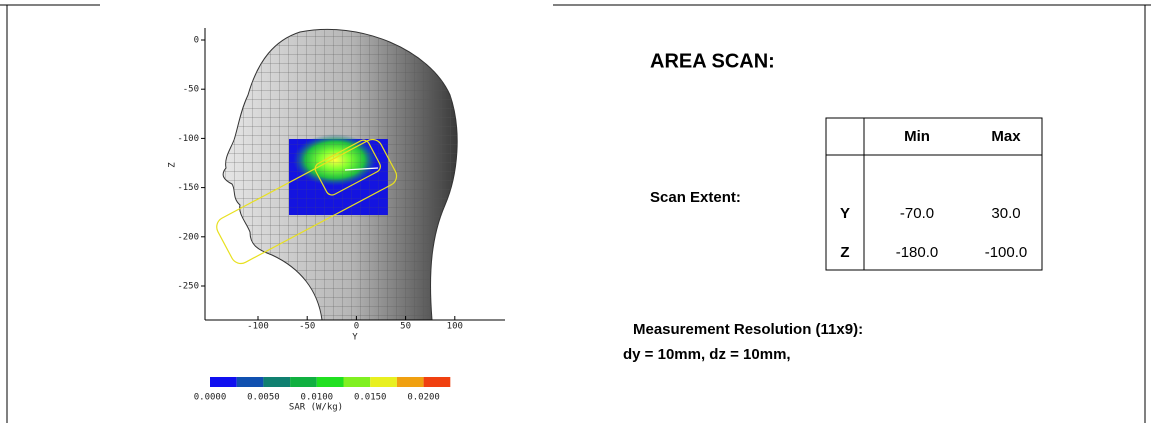 The height and width of the screenshot is (423, 1151). Describe the element at coordinates (210, 398) in the screenshot. I see `colorbar-tick-label: 0.0000` at that location.